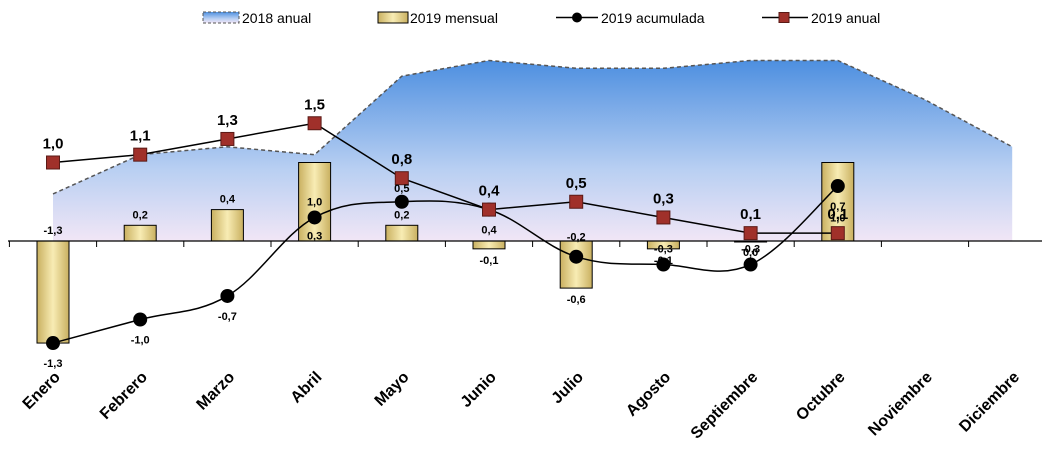 This screenshot has width=1048, height=459. I want to click on point-acumulada-julio, so click(576, 256).